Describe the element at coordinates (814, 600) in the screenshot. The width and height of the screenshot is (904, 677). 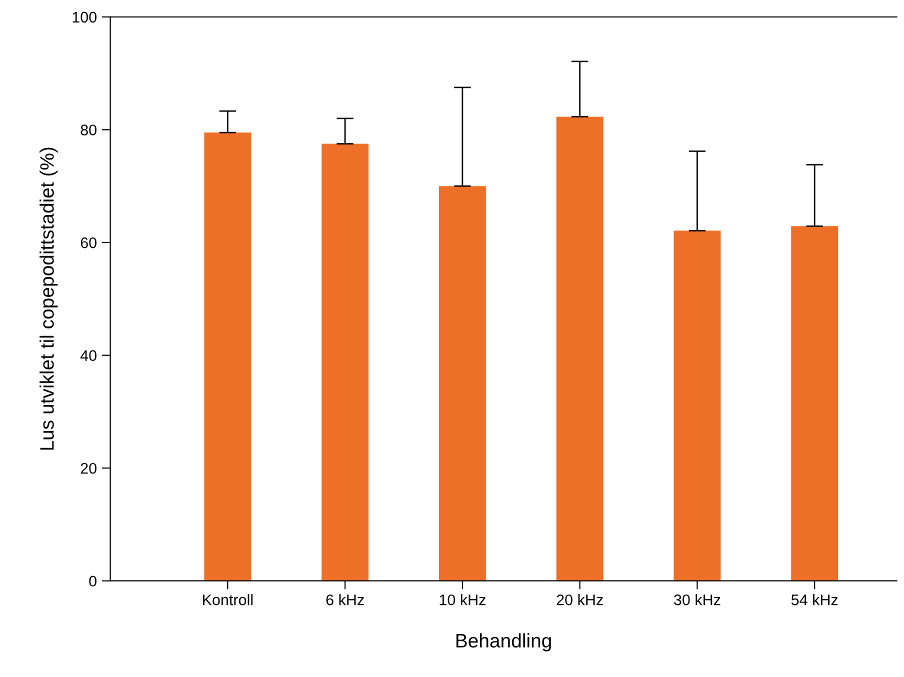
I see `x-tick-label: 54 kHz` at that location.